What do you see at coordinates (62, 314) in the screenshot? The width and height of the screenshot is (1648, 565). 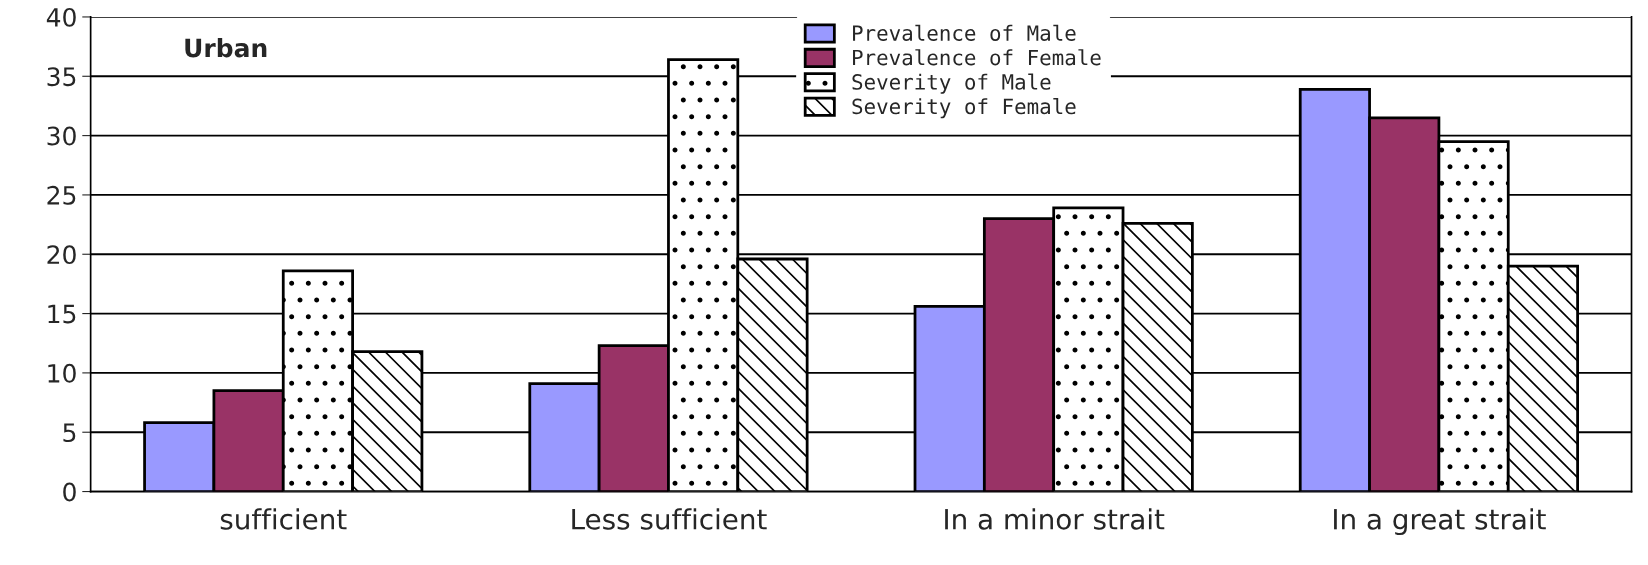 I see `y-tick-label: 15` at bounding box center [62, 314].